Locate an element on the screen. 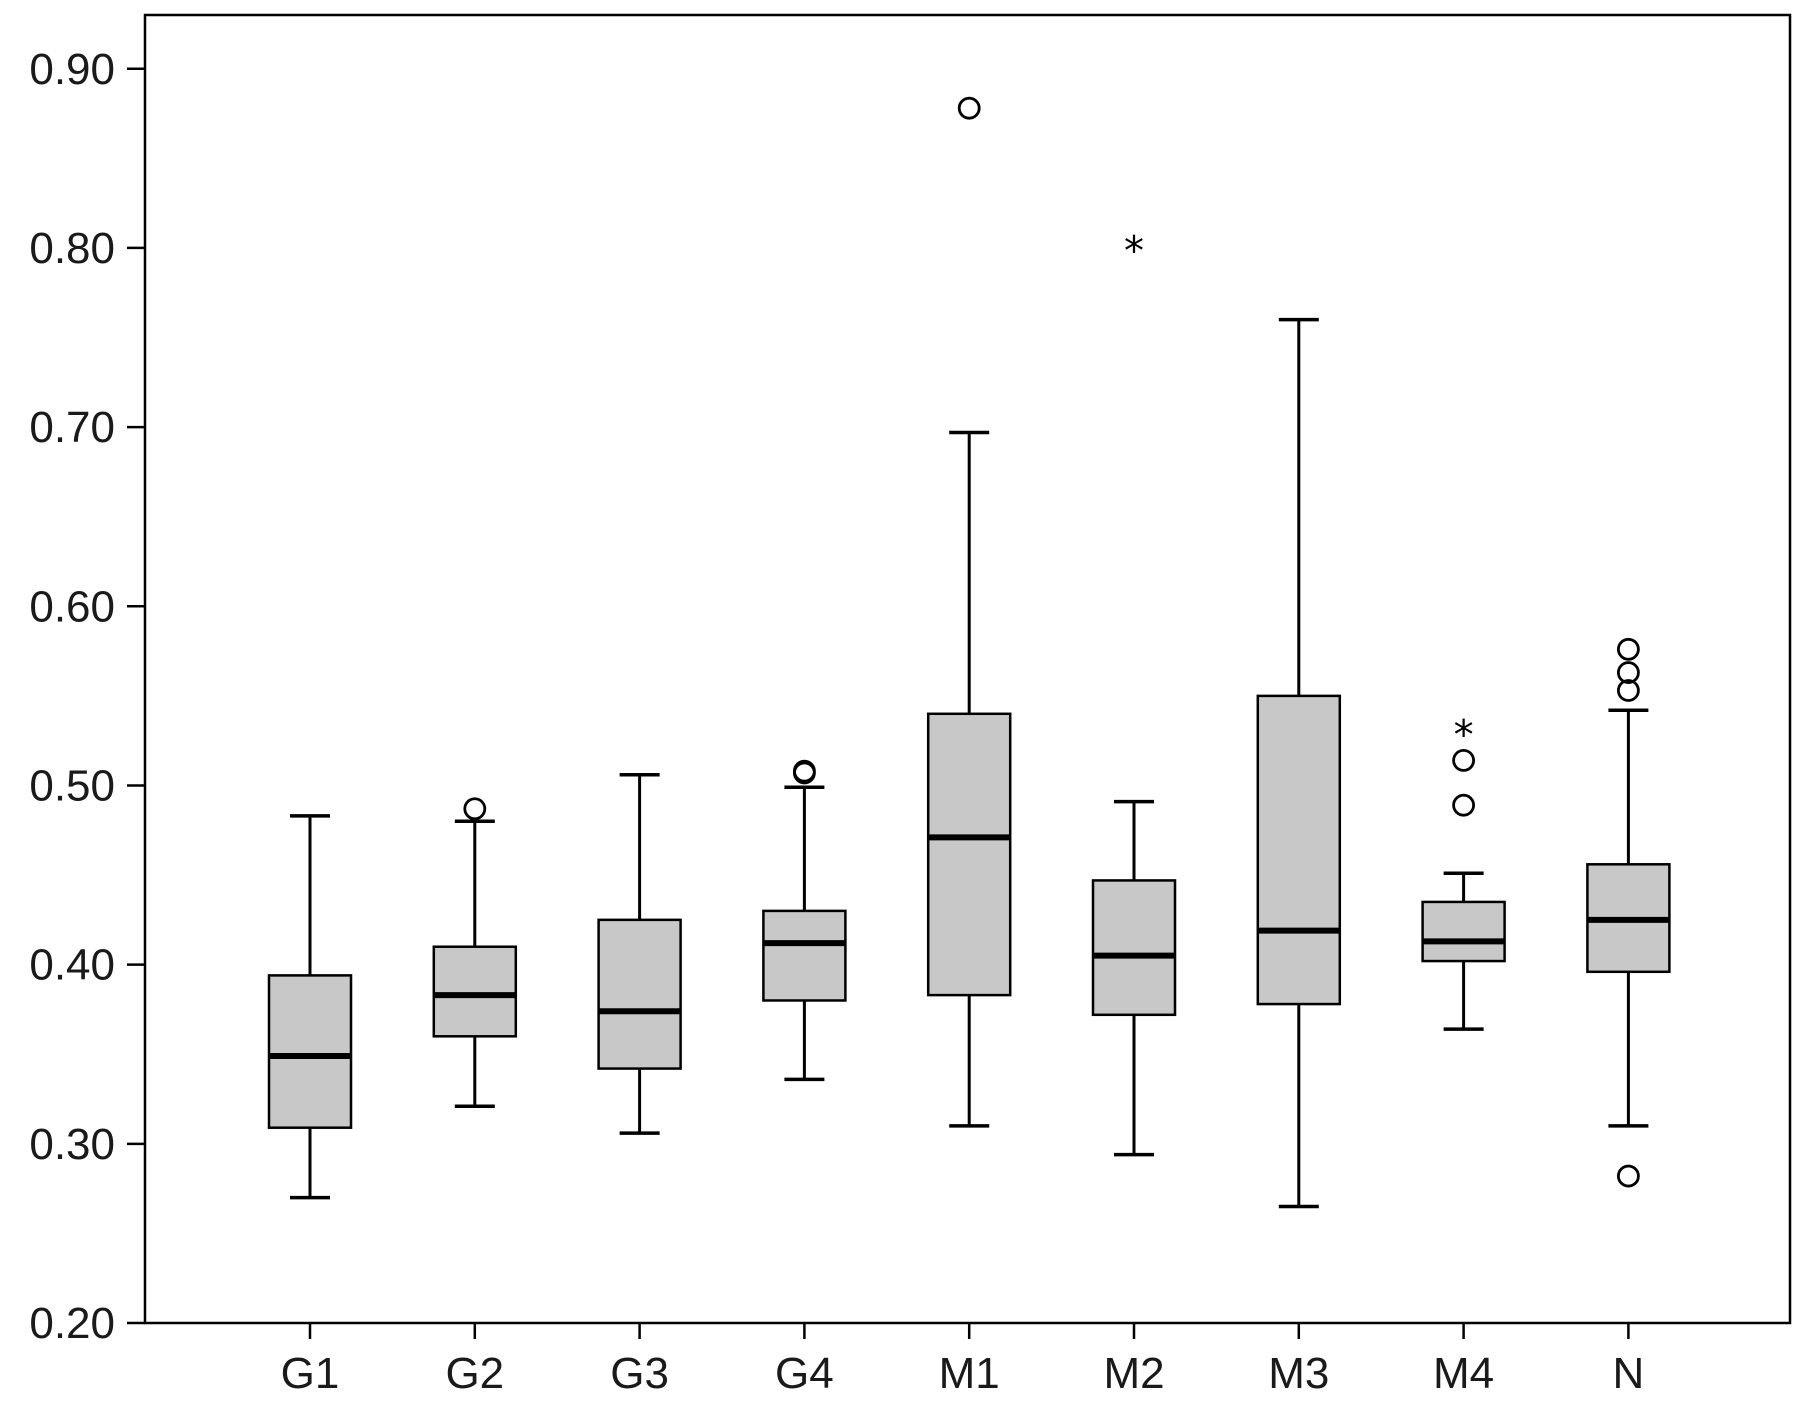 The image size is (1800, 1409). y-tick-label: 0.30 is located at coordinates (72, 1144).